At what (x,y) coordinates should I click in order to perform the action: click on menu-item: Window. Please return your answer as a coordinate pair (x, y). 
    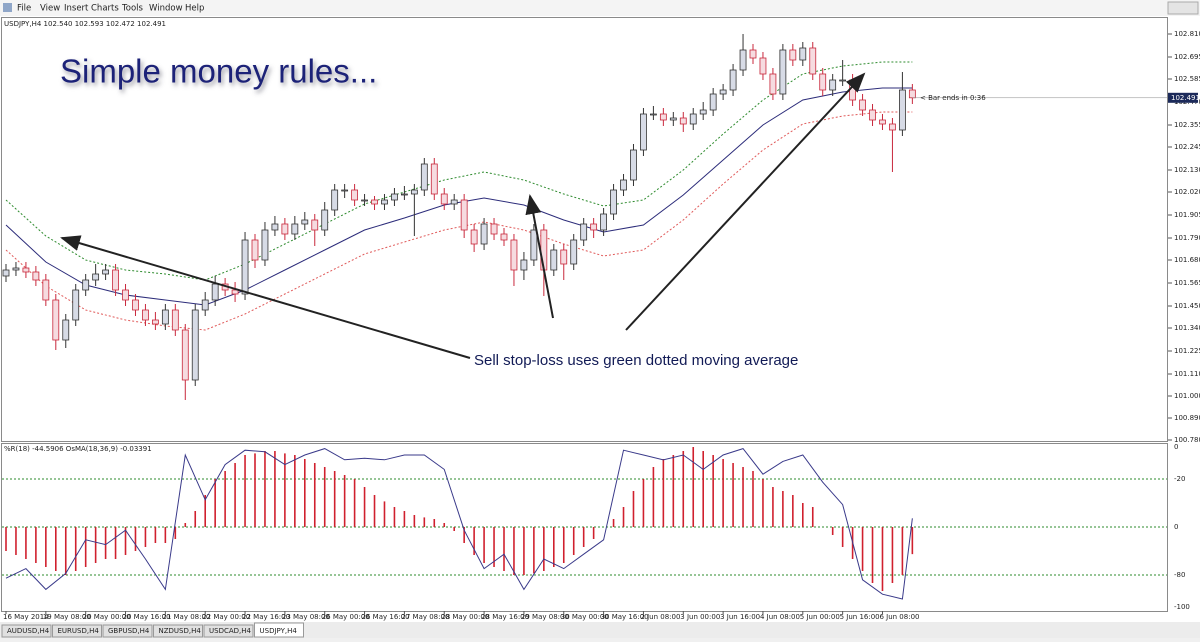
    Looking at the image, I should click on (166, 9).